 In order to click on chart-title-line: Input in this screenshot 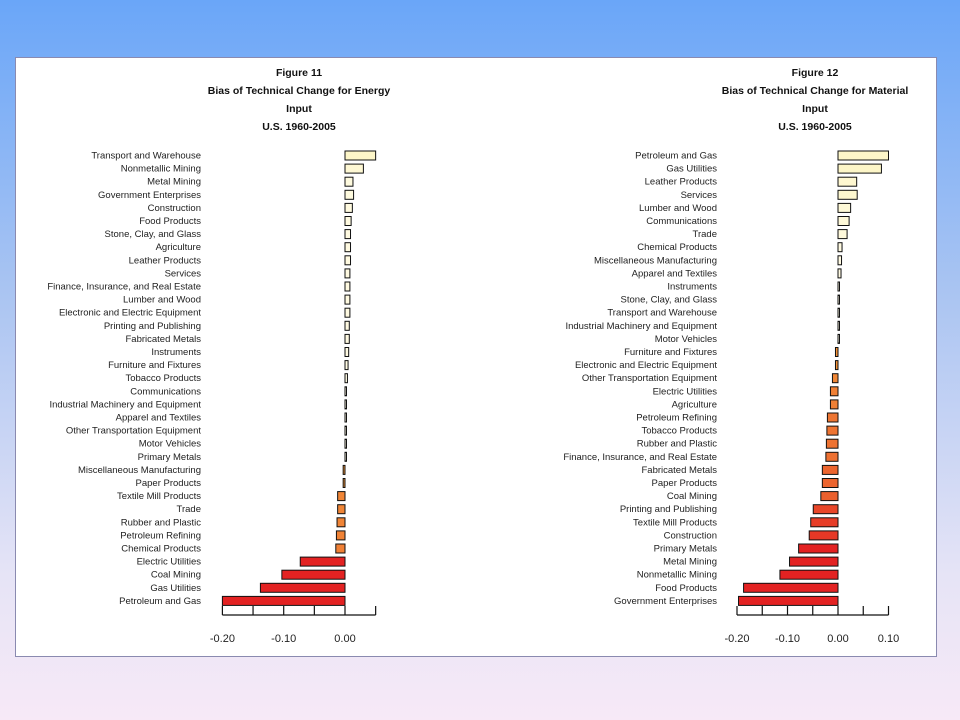, I will do `click(815, 109)`.